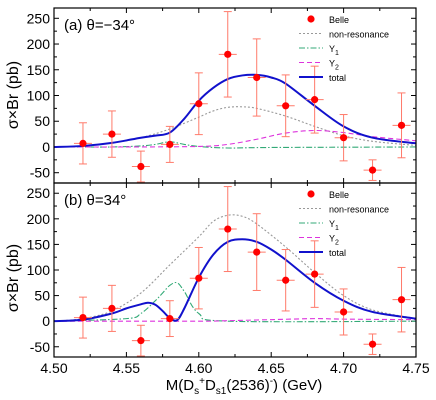 The height and width of the screenshot is (400, 436). I want to click on x-axis-label-sup2: -, so click(271, 381).